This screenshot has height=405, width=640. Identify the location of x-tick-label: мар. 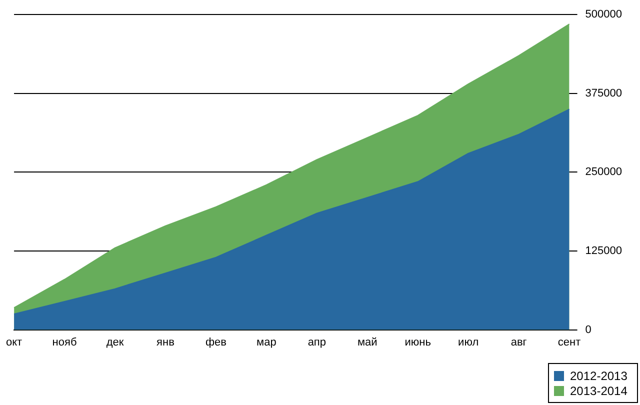
(266, 342).